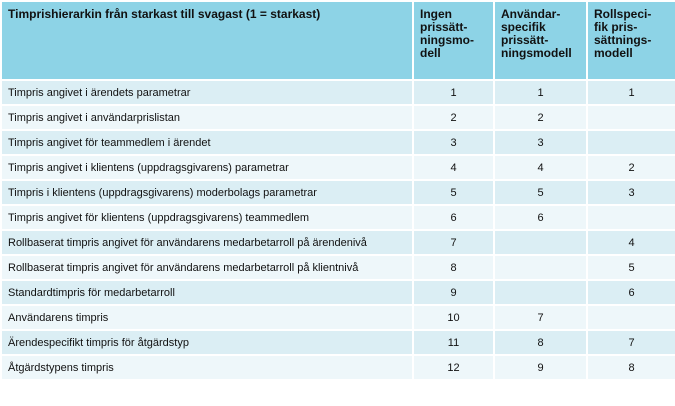 Image resolution: width=675 pixels, height=406 pixels. Describe the element at coordinates (207, 117) in the screenshot. I see `row-label: Timpris angivet i användarprislistan` at that location.